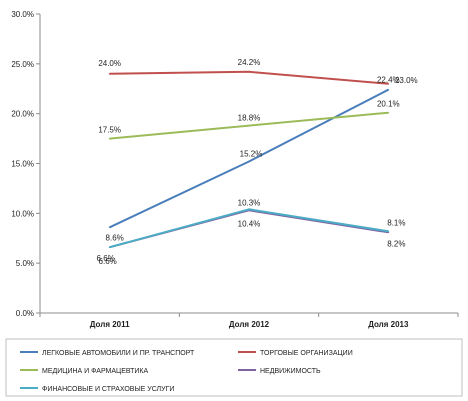 The height and width of the screenshot is (401, 468). What do you see at coordinates (22, 114) in the screenshot?
I see `y-tick-label: 20.0%` at bounding box center [22, 114].